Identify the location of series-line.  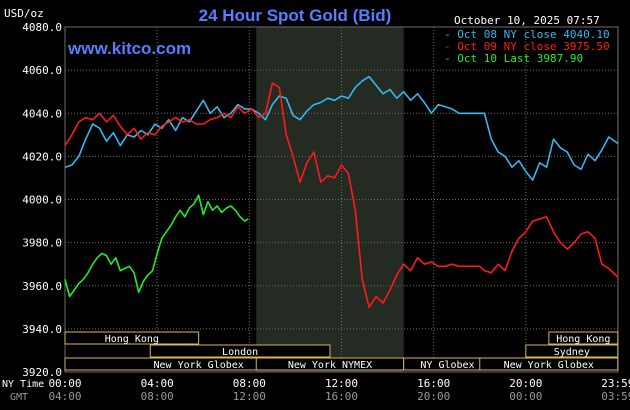
(156, 246).